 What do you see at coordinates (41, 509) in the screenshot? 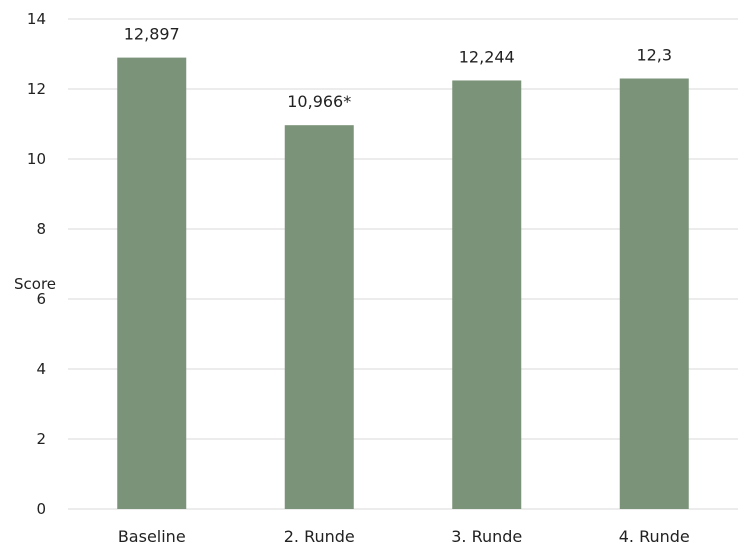
I see `y-tick-label: 0` at bounding box center [41, 509].